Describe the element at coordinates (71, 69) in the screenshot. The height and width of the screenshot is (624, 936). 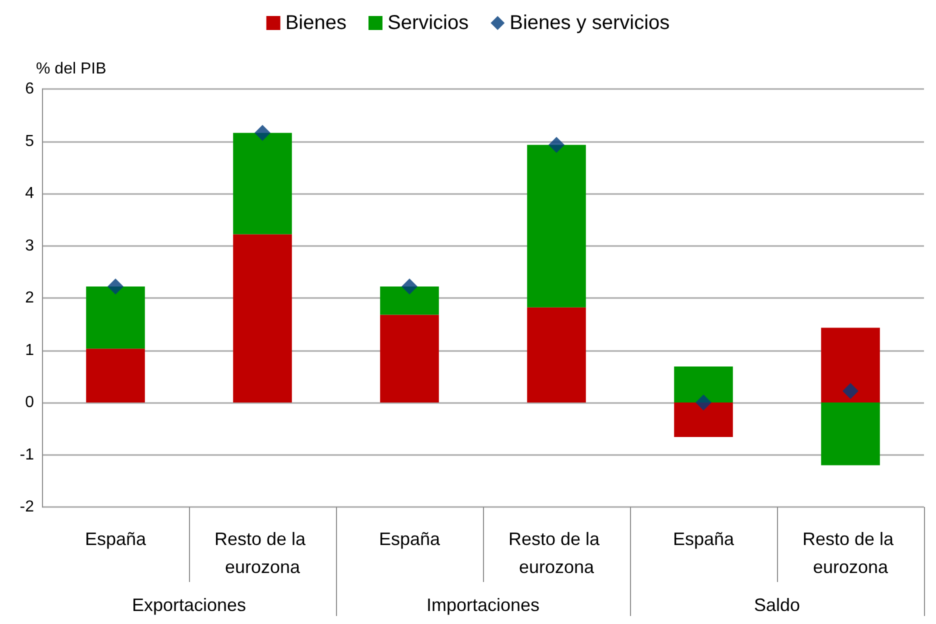
I see `y-axis-title: % del PIB` at that location.